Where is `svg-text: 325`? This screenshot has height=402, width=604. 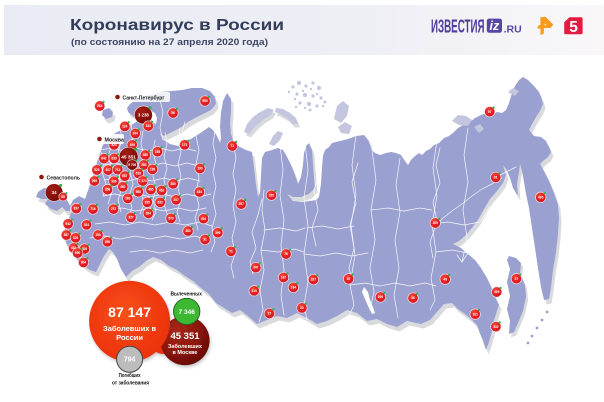
svg-text: 325 is located at coordinates (272, 195).